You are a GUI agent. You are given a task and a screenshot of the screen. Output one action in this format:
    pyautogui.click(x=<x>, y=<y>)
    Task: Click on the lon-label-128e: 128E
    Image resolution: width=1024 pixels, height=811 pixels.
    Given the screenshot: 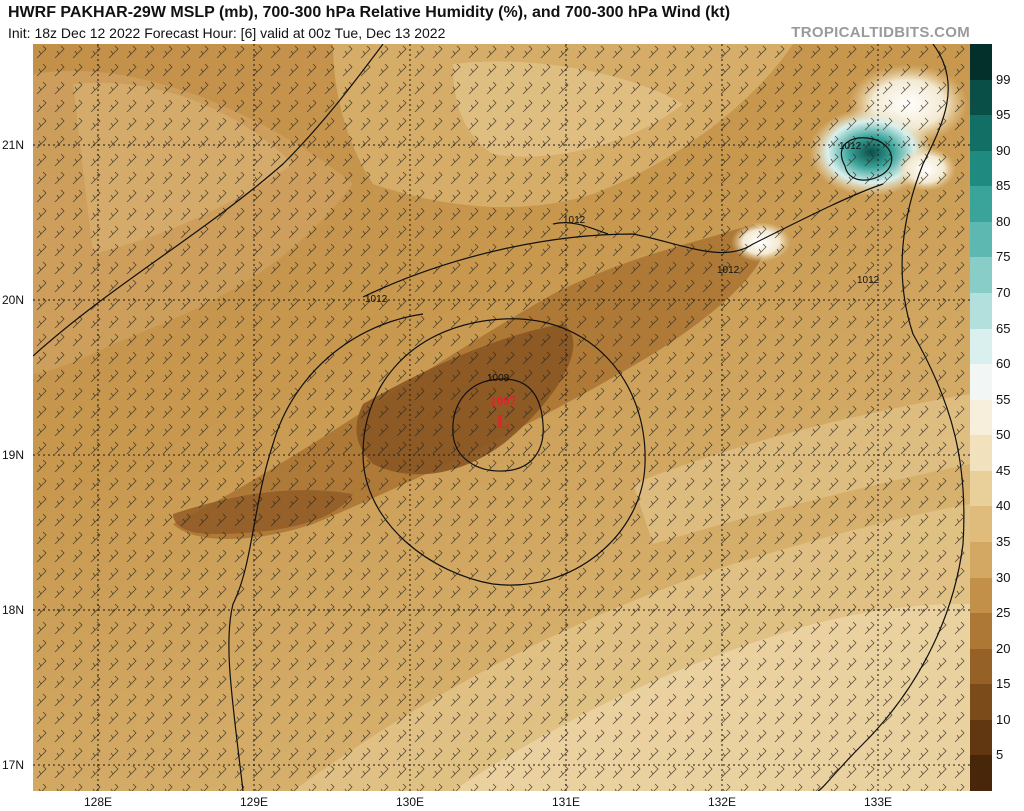 What is the action you would take?
    pyautogui.click(x=98, y=802)
    